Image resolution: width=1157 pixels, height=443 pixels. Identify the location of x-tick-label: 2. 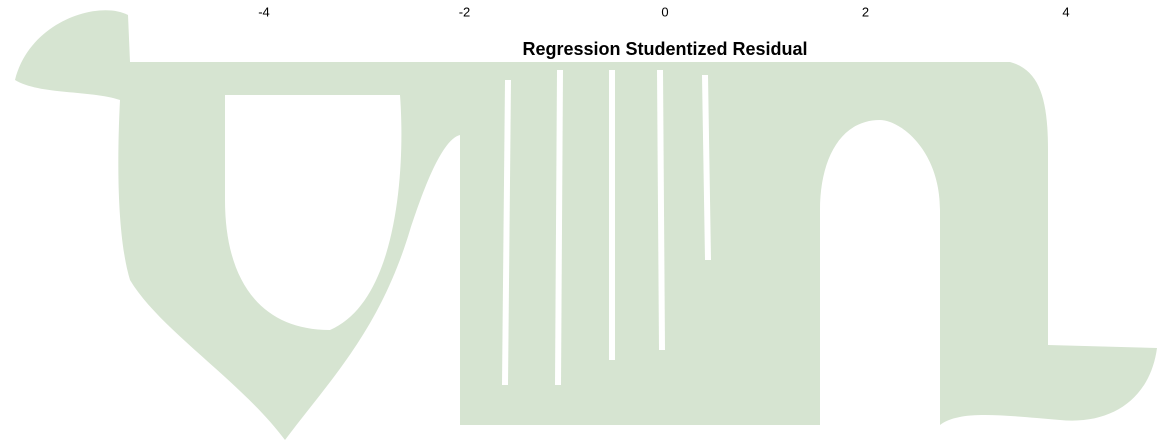
(865, 11).